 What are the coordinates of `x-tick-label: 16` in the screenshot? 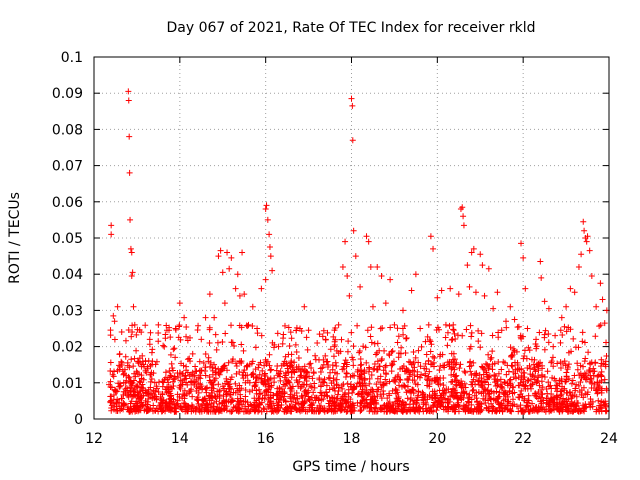 It's located at (266, 439).